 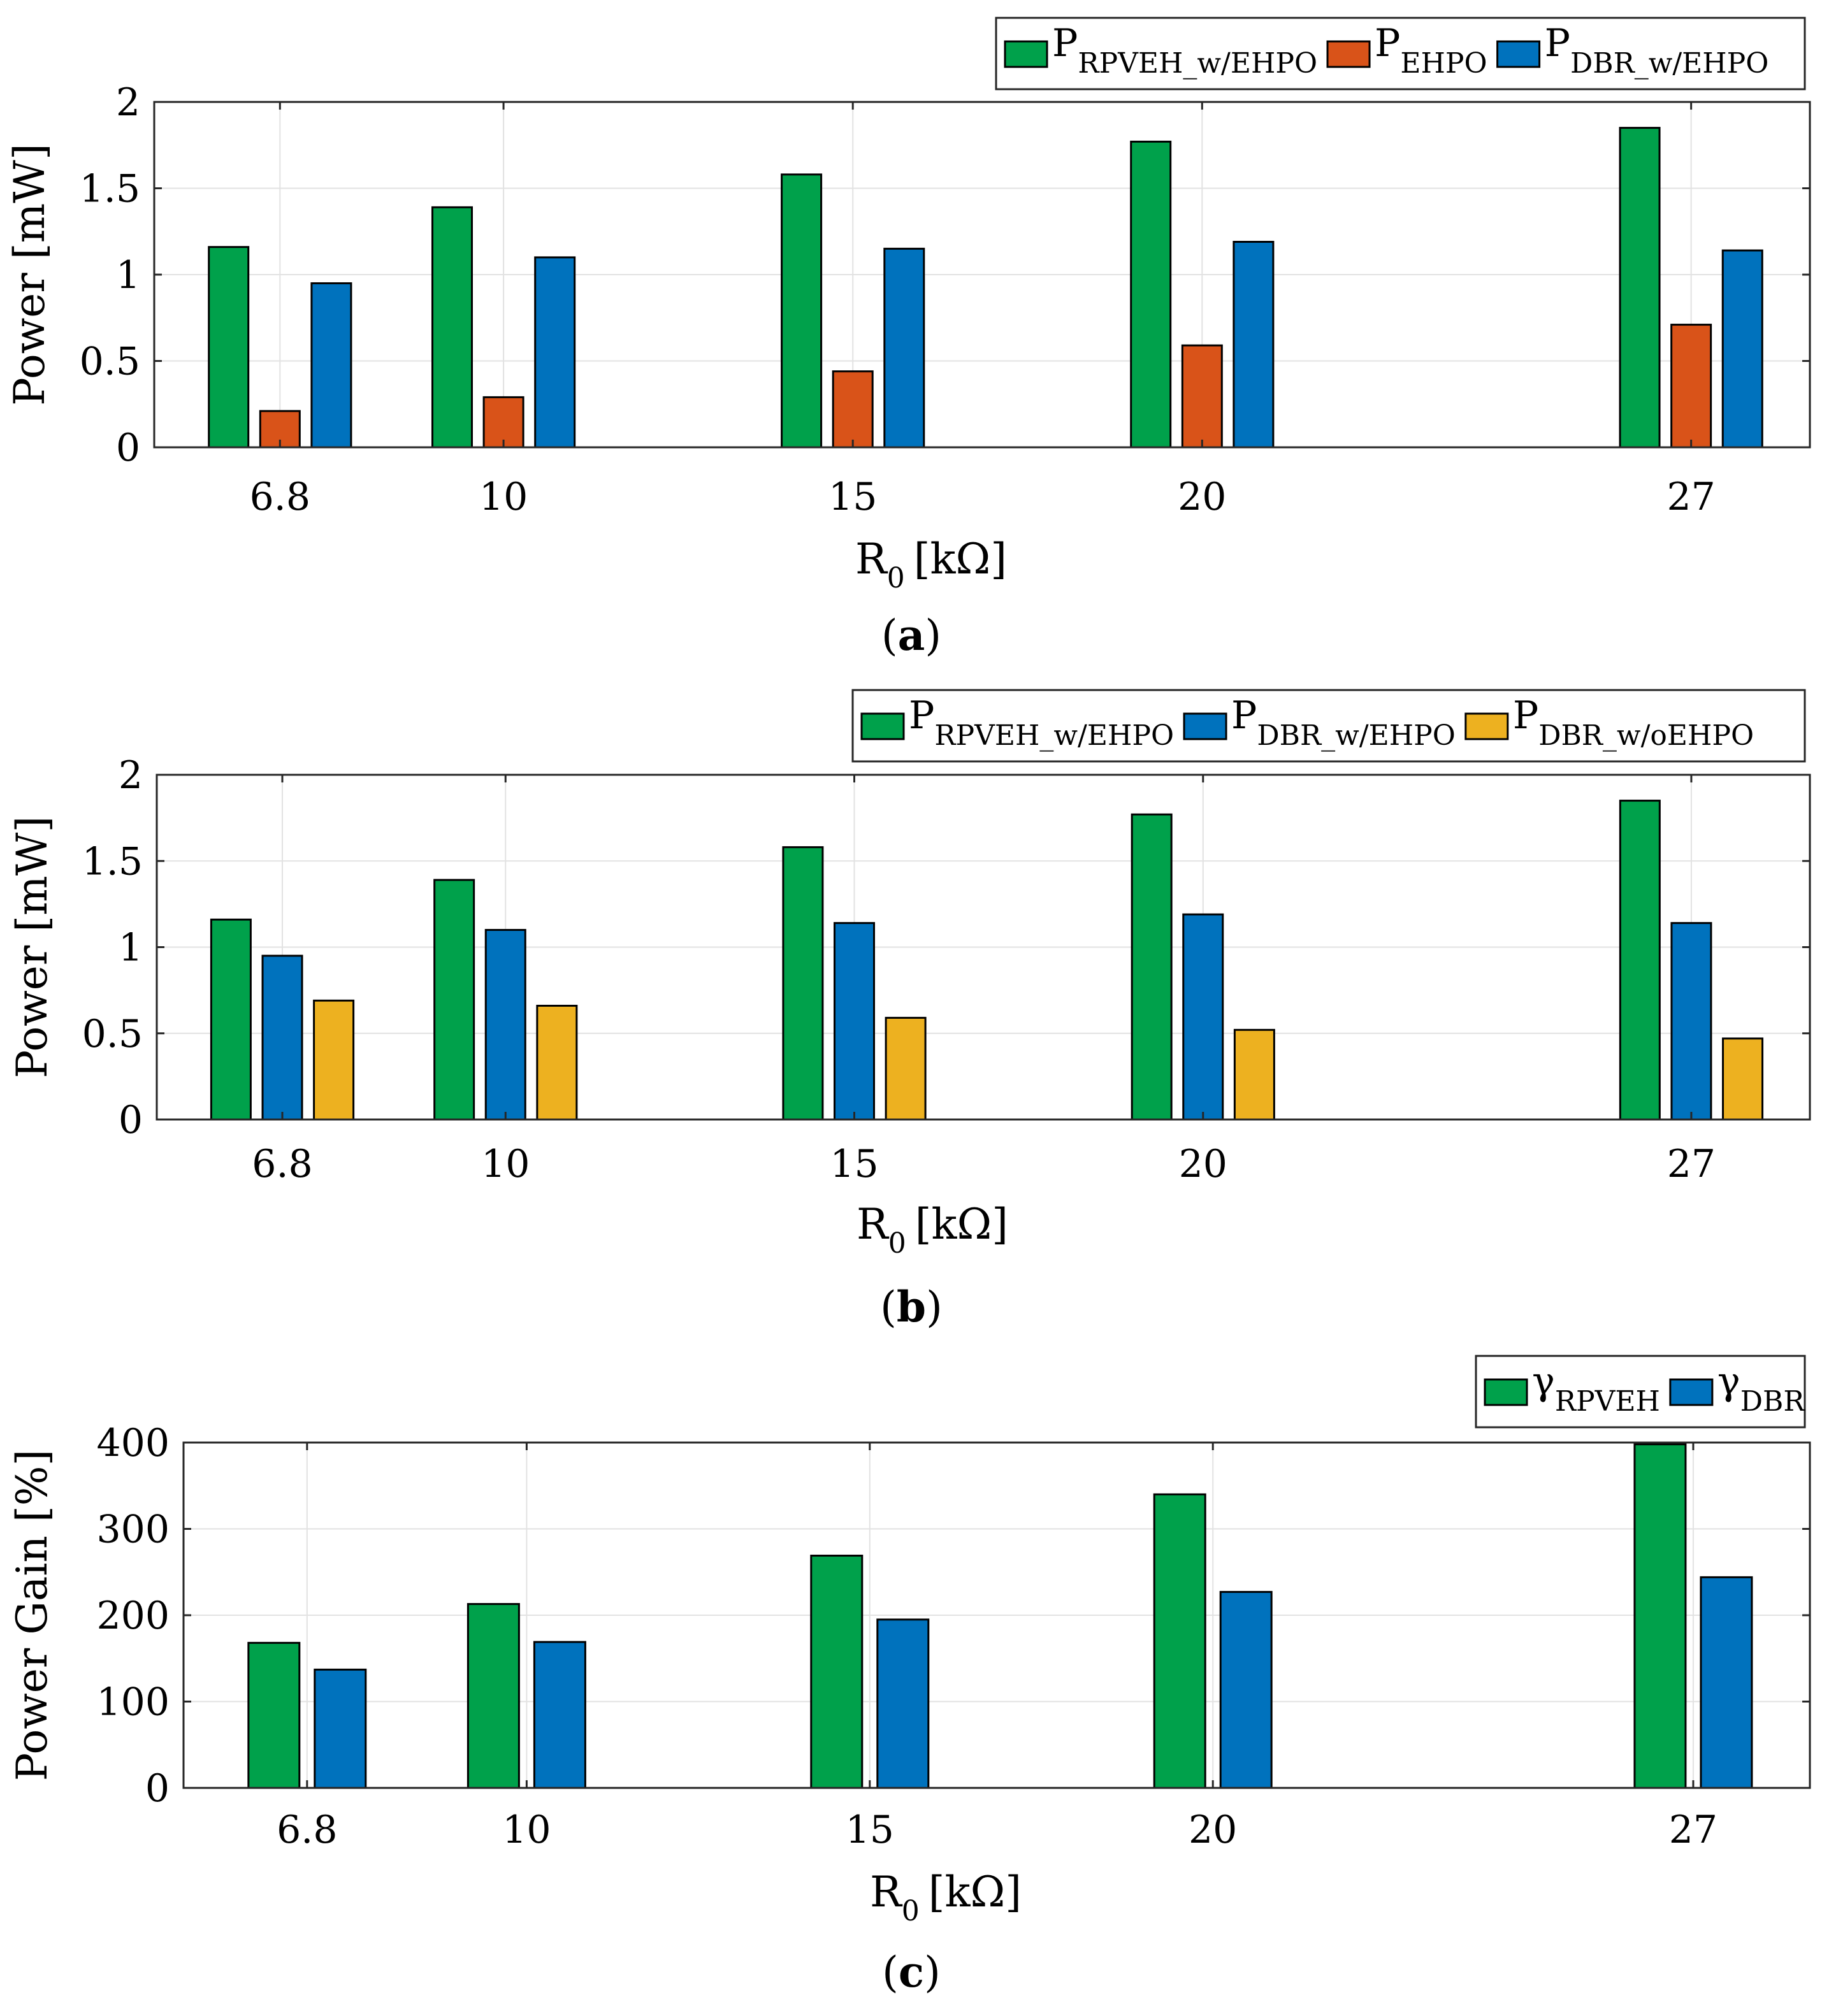 What do you see at coordinates (32, 1615) in the screenshot?
I see `y-axis-label: Power Gain [%]` at bounding box center [32, 1615].